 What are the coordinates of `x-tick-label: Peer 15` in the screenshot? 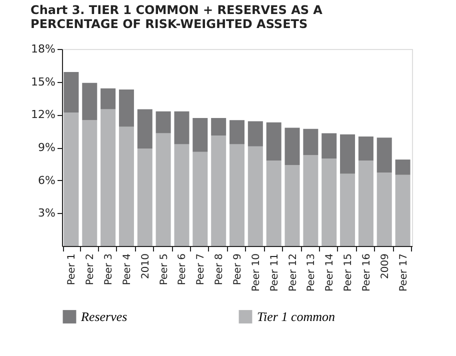 It's located at (348, 273).